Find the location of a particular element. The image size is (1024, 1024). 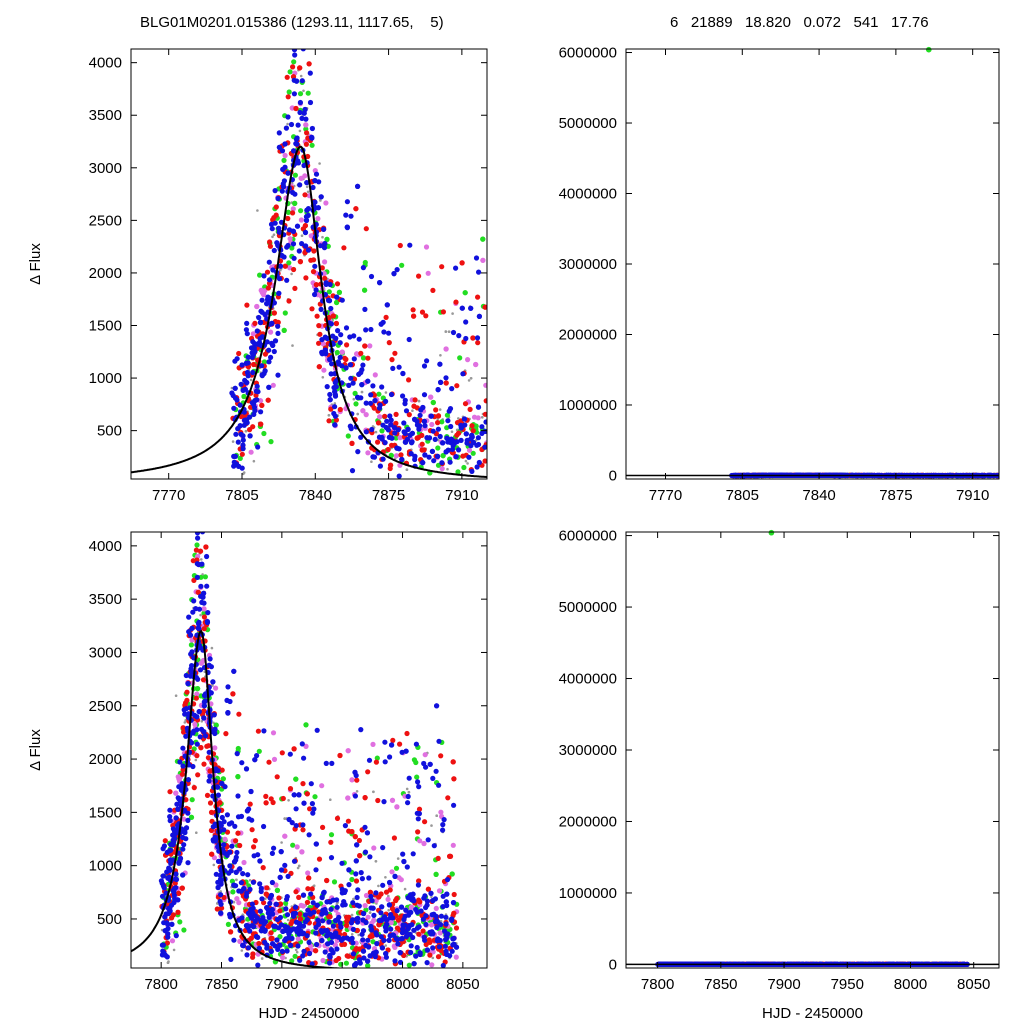

plot-area is located at coordinates (295, 750).